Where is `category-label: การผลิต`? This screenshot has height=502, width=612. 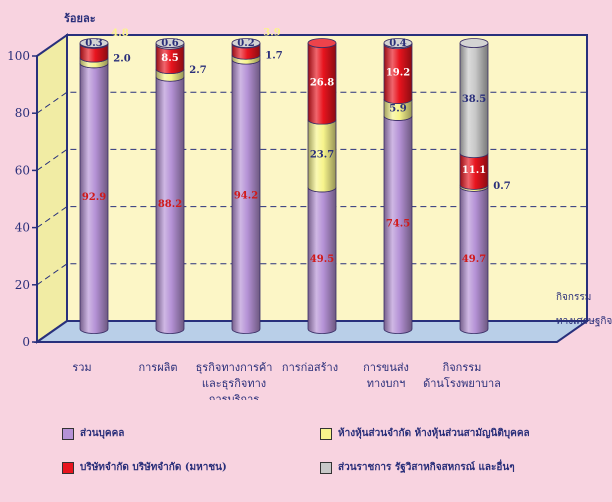
category-label: การผลิต is located at coordinates (157, 367).